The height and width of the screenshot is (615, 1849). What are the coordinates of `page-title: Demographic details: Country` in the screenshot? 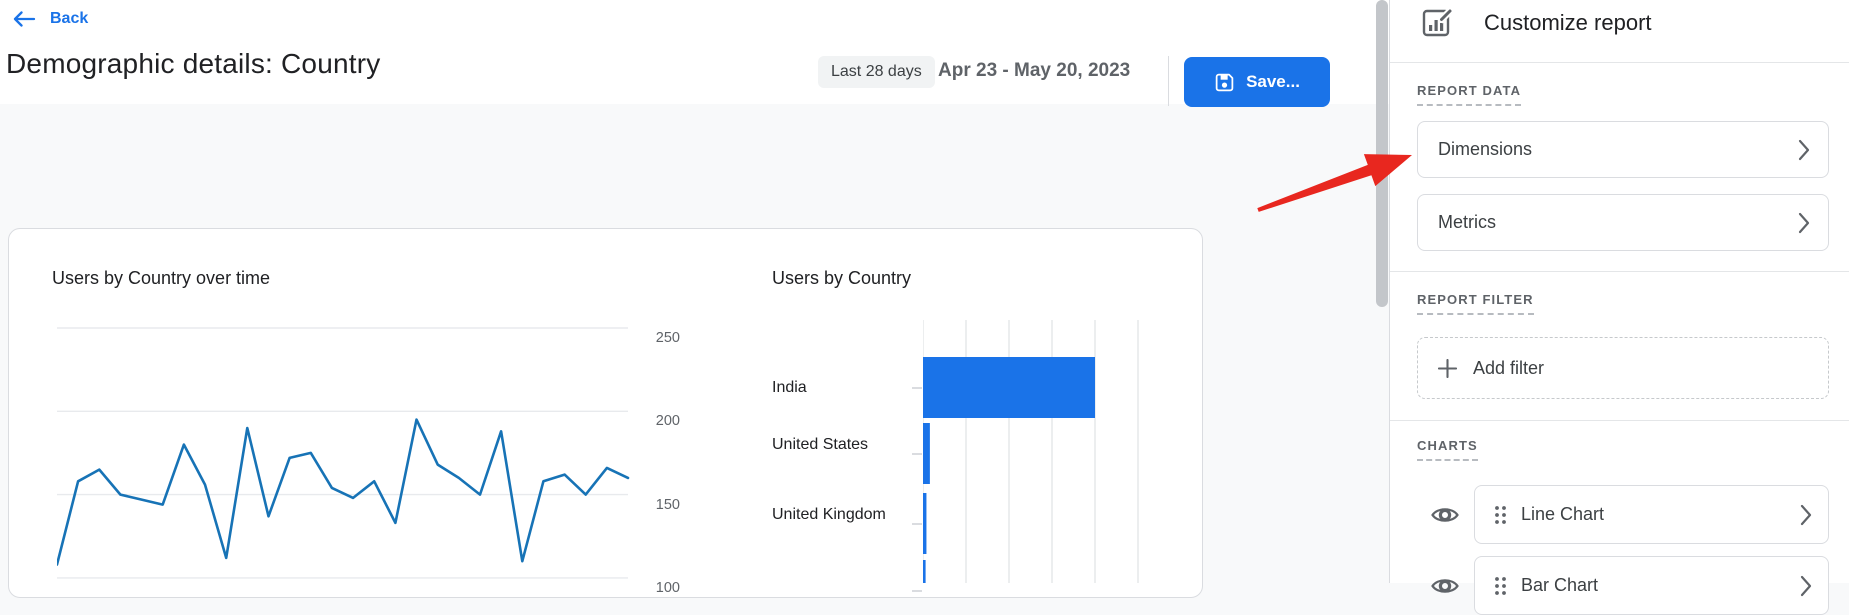 It's located at (193, 63).